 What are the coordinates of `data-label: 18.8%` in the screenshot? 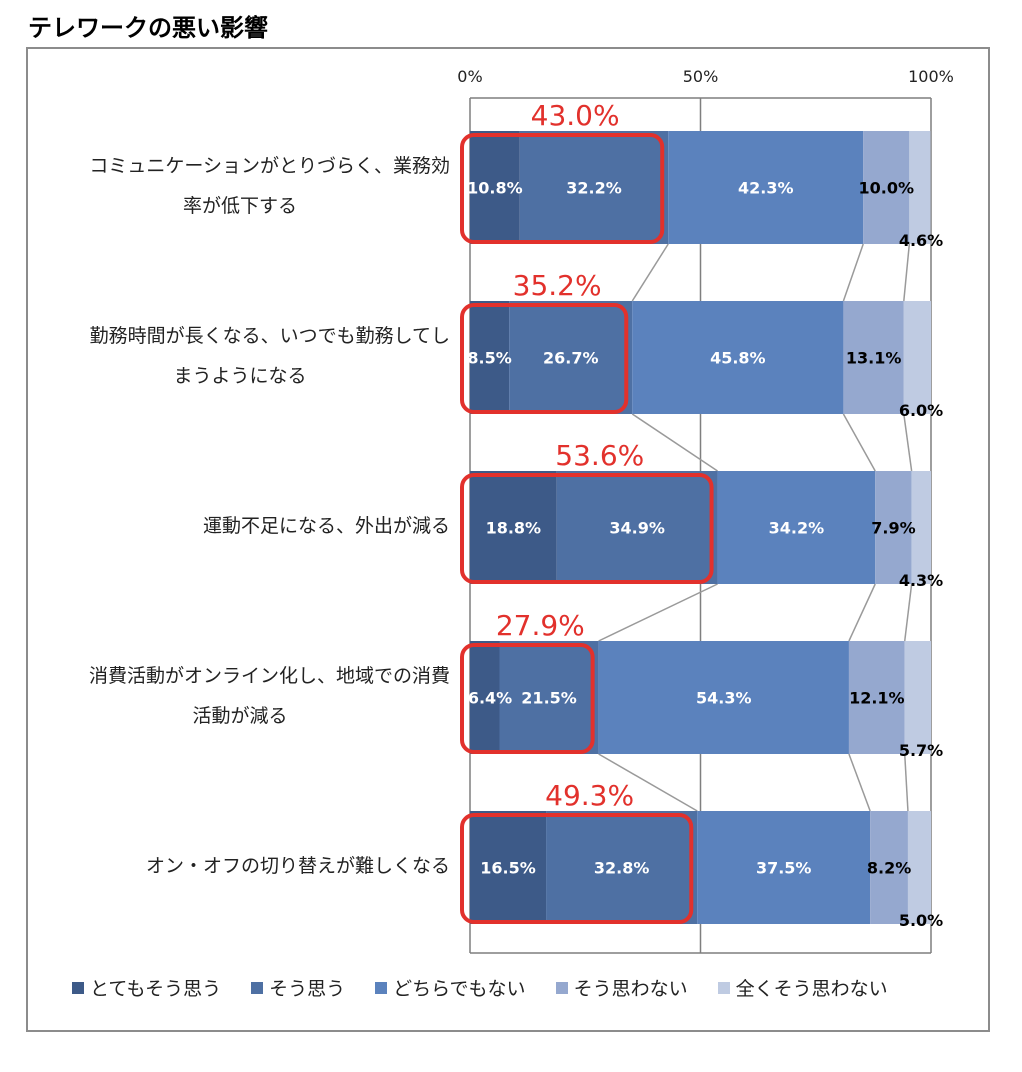 It's located at (514, 528).